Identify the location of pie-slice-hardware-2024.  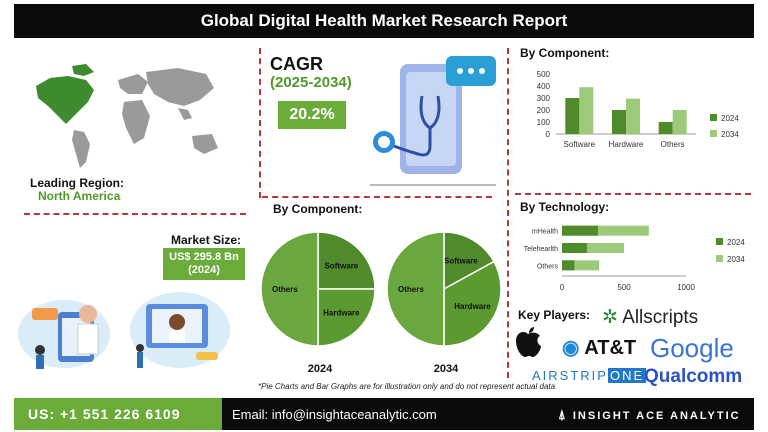
(346, 317).